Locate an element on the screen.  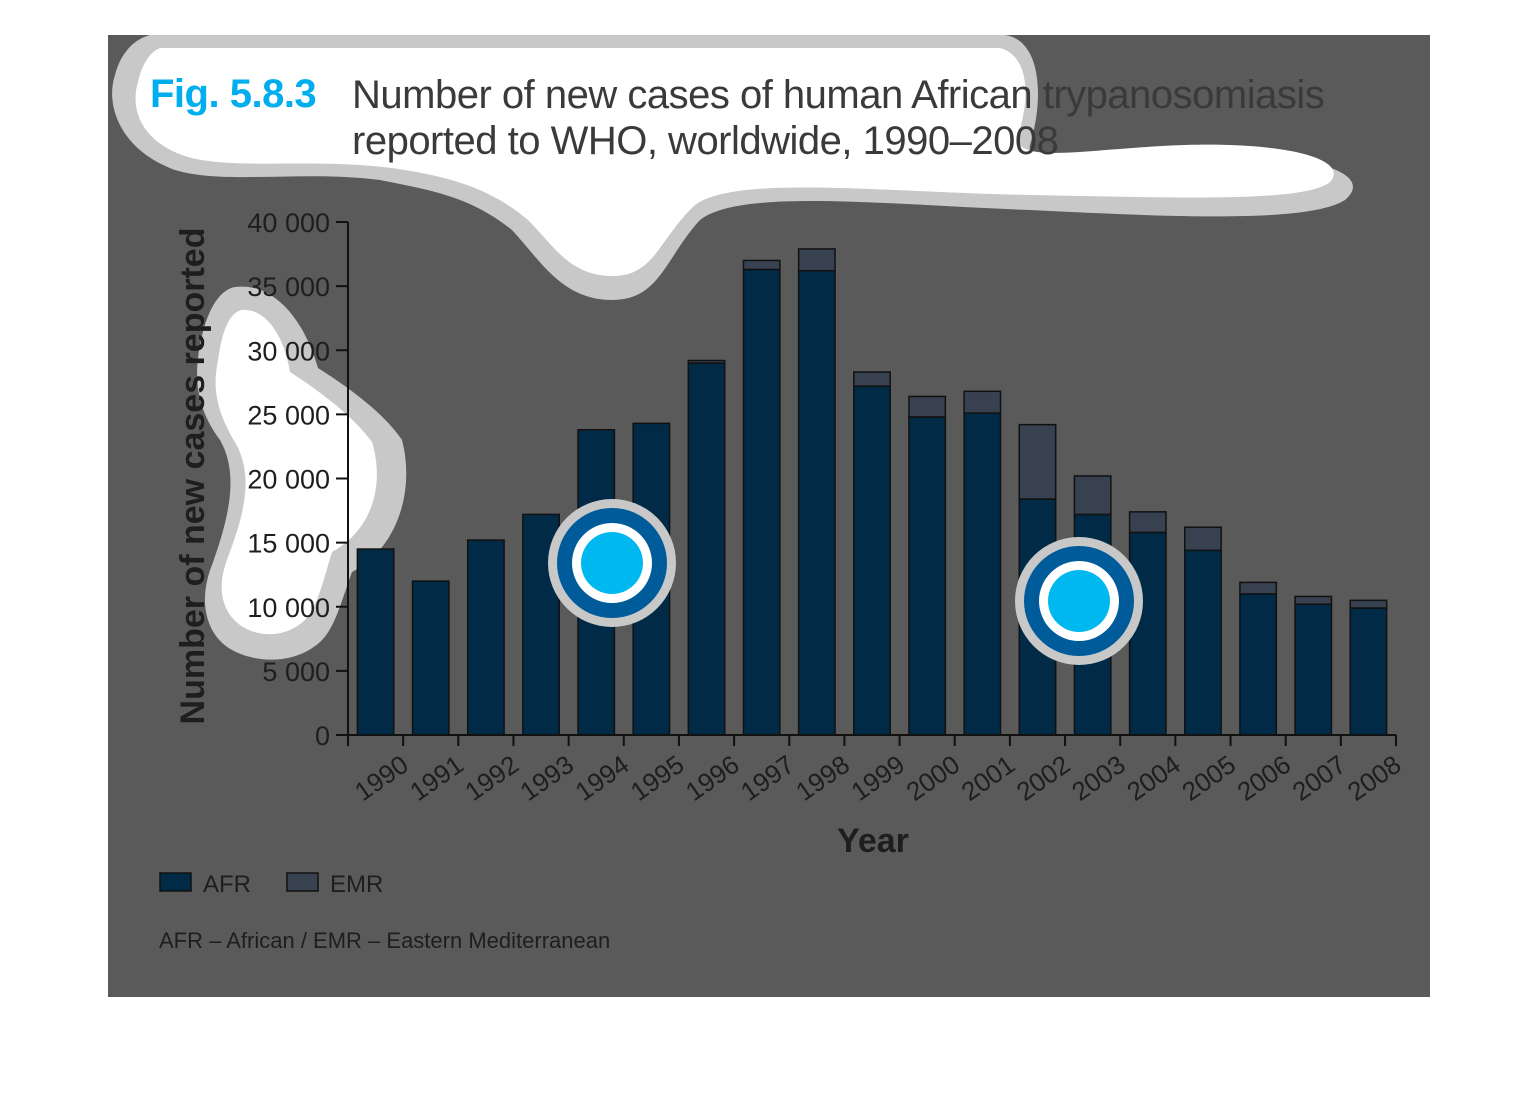
bar-emr-2005 is located at coordinates (1202, 539).